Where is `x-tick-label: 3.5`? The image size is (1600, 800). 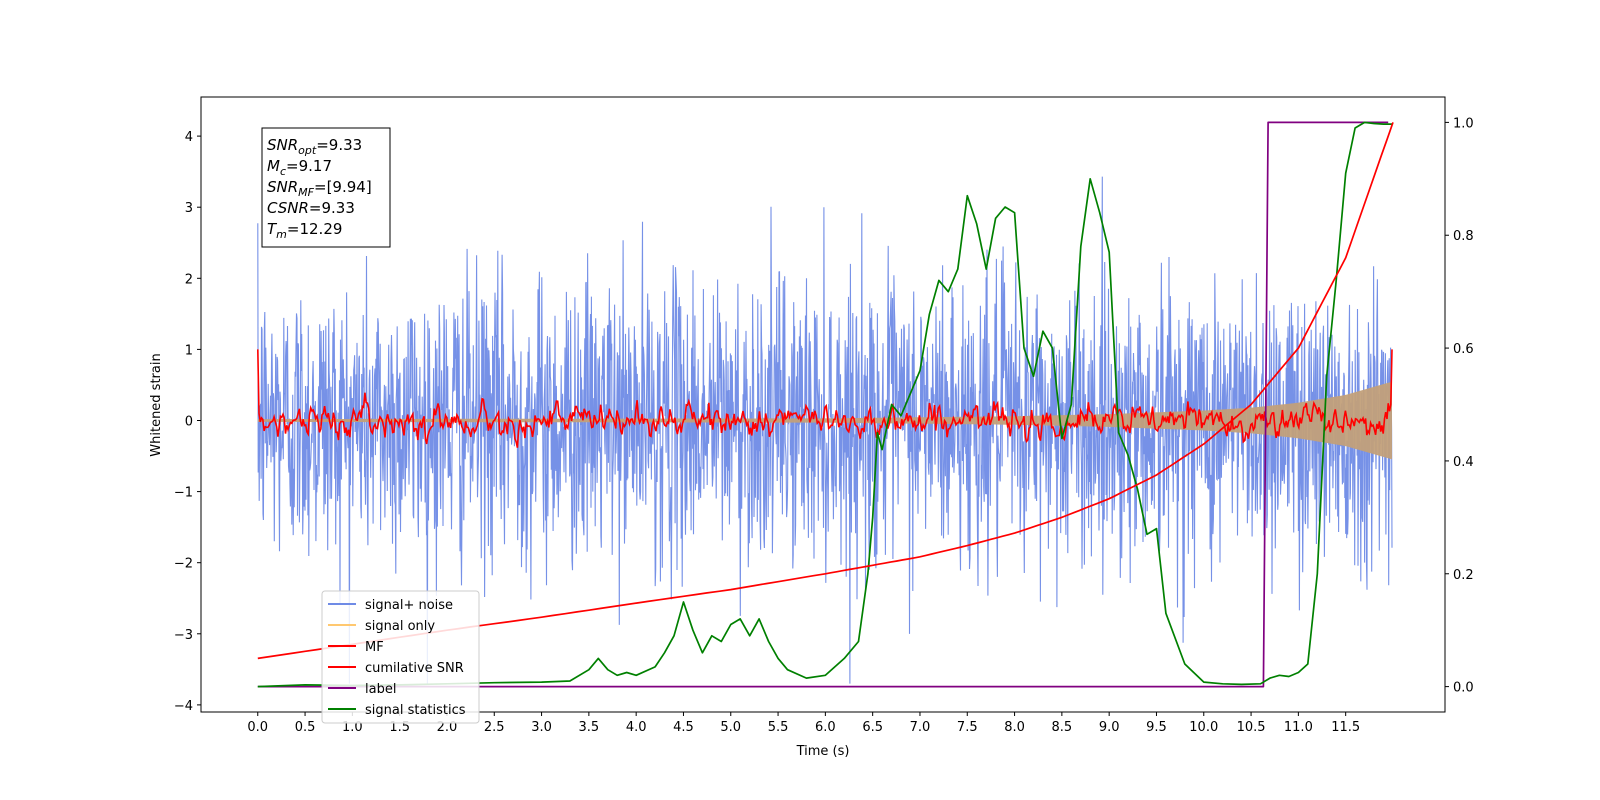 x-tick-label: 3.5 is located at coordinates (589, 727).